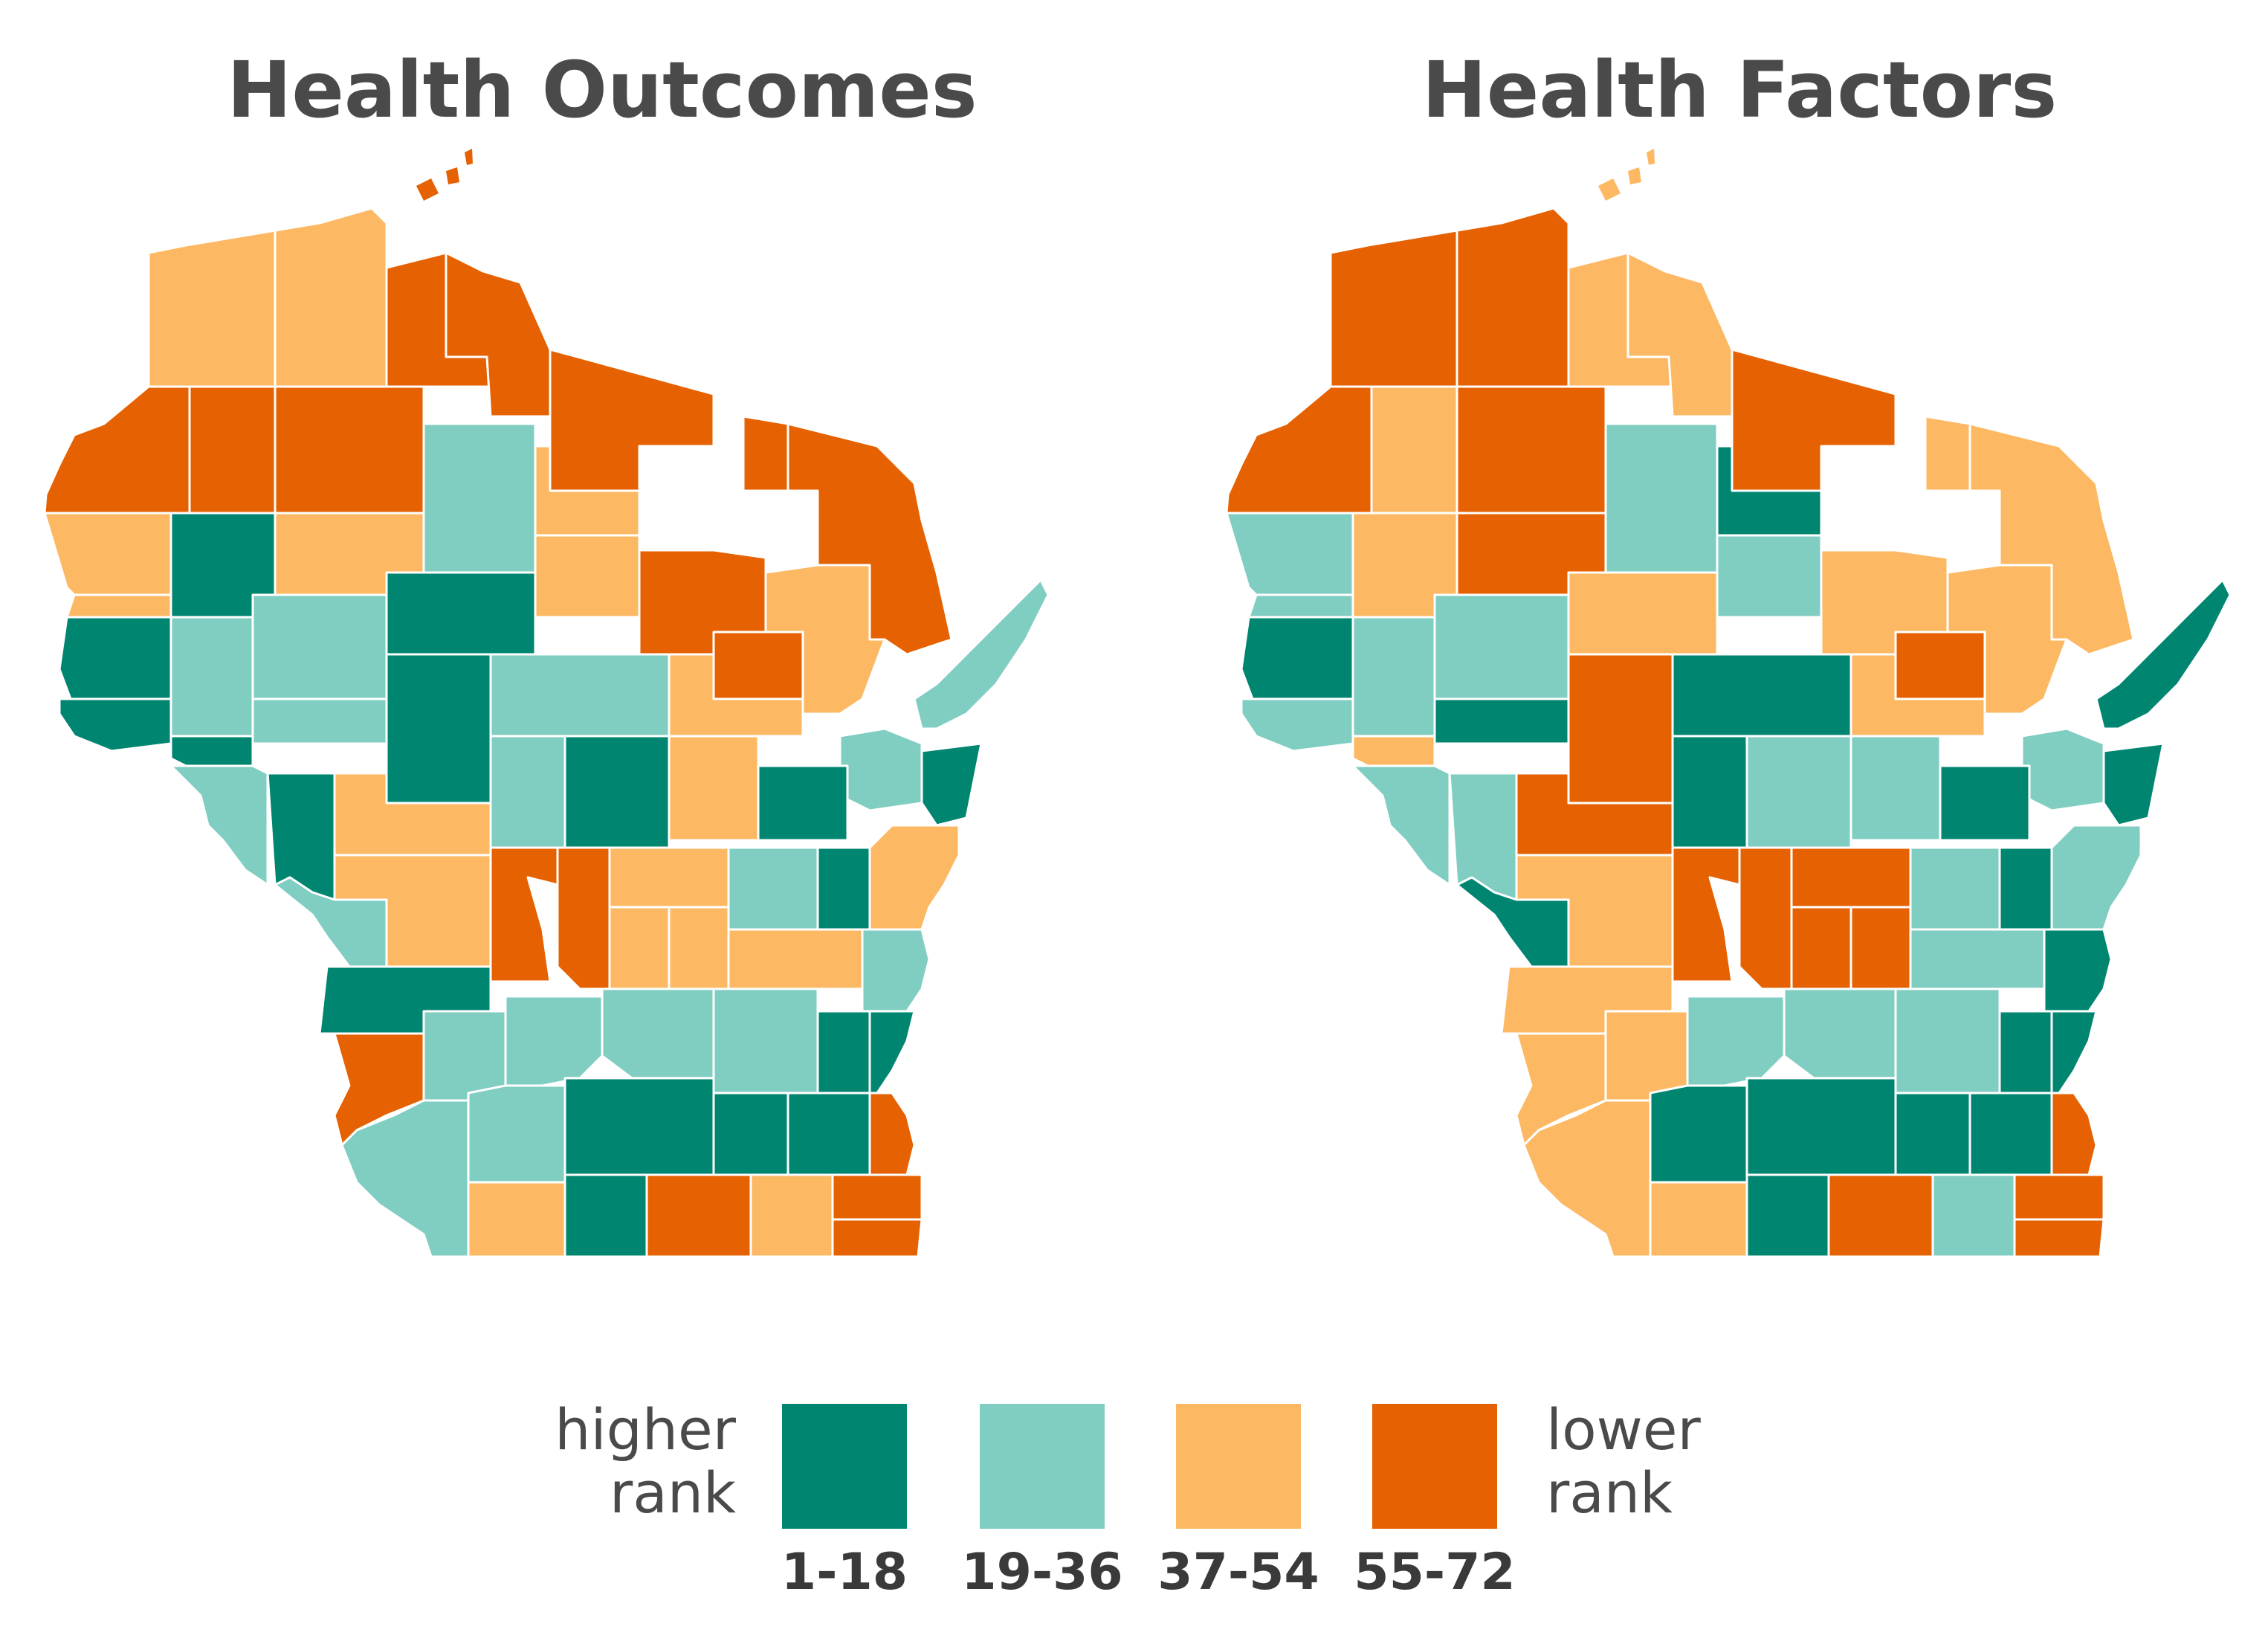 Image resolution: width=2268 pixels, height=1644 pixels. What do you see at coordinates (1643, 613) in the screenshot?
I see `county-taylor` at bounding box center [1643, 613].